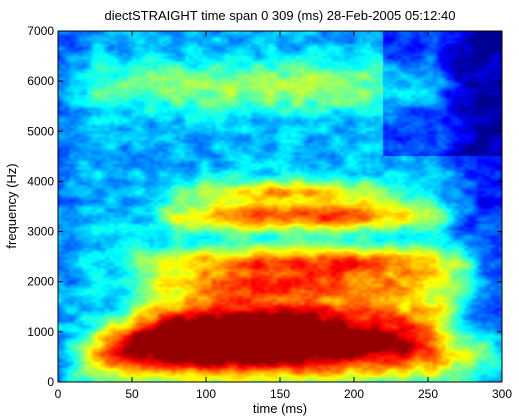 This screenshot has height=418, width=519. I want to click on x-tick-label: 100, so click(206, 394).